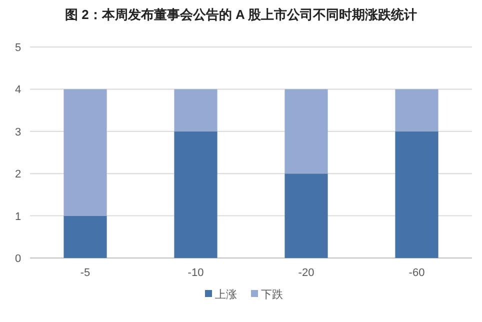  What do you see at coordinates (18, 259) in the screenshot?
I see `y-tick-label: 0` at bounding box center [18, 259].